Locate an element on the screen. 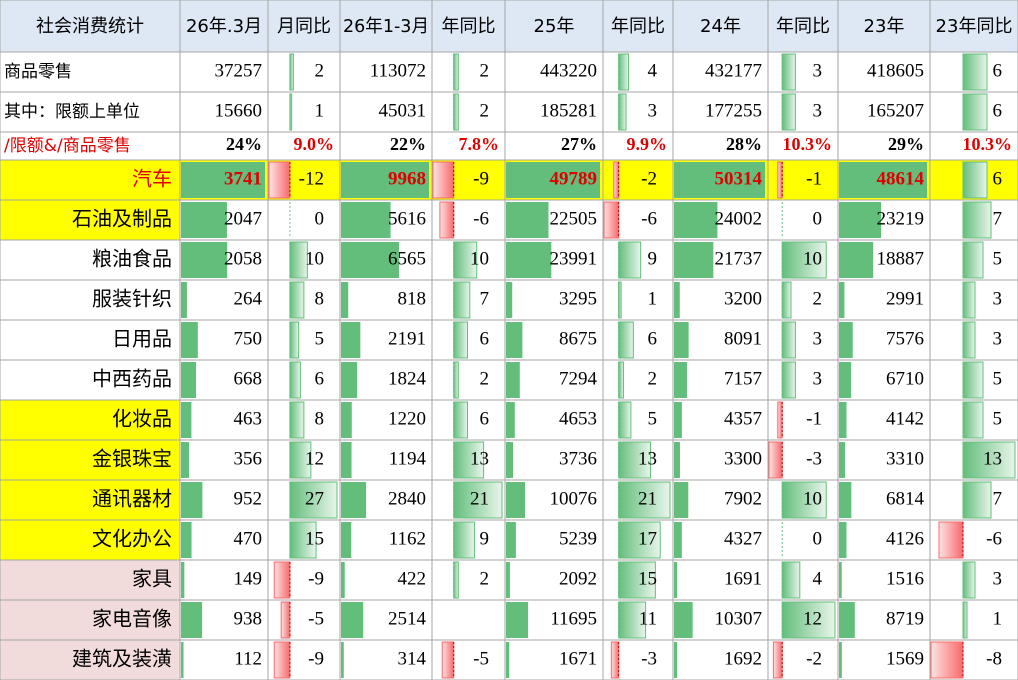 This screenshot has width=1018, height=680. value-cell: 11695 is located at coordinates (573, 618).